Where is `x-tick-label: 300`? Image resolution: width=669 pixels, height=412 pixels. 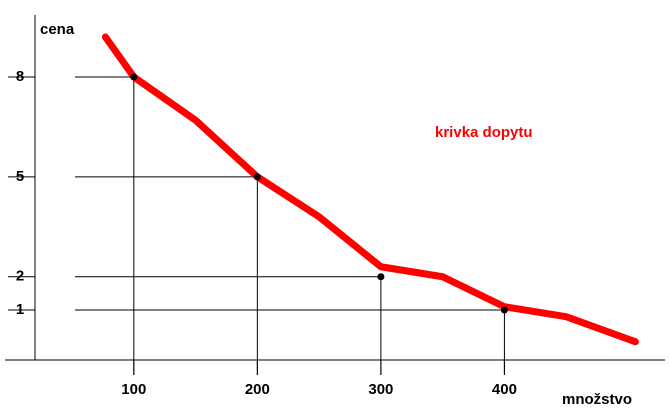
x-tick-label: 300 is located at coordinates (380, 389).